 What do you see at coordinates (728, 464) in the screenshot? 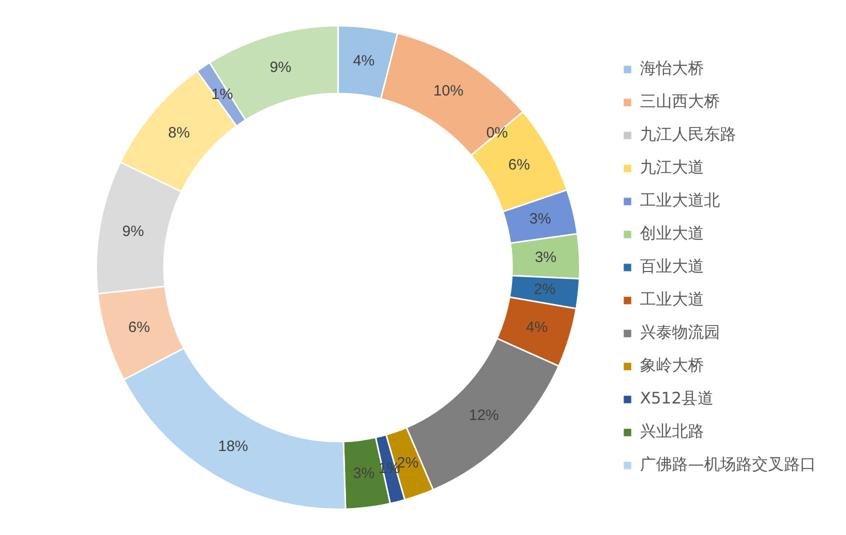
I see `legend-label: 广佛路—机场路交叉路口` at bounding box center [728, 464].